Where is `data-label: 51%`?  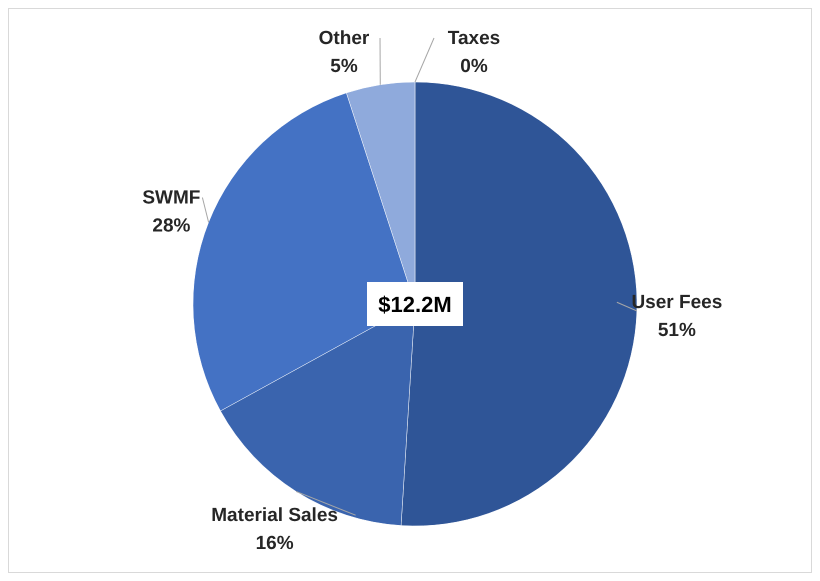 data-label: 51% is located at coordinates (677, 331).